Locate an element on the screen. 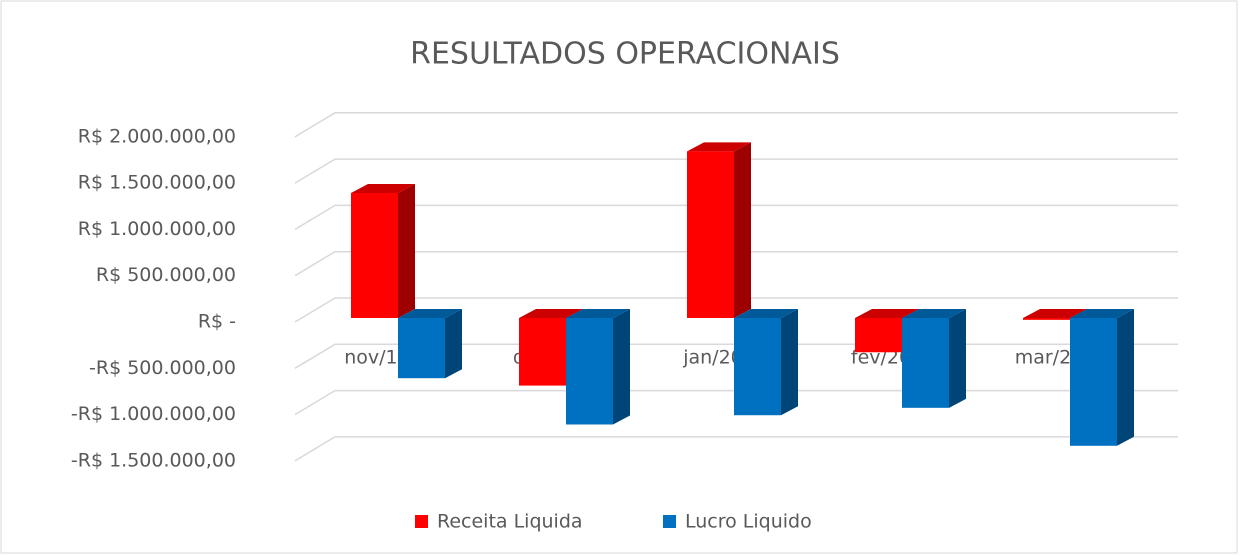  x-tick-label: mar/20 is located at coordinates (1049, 358).